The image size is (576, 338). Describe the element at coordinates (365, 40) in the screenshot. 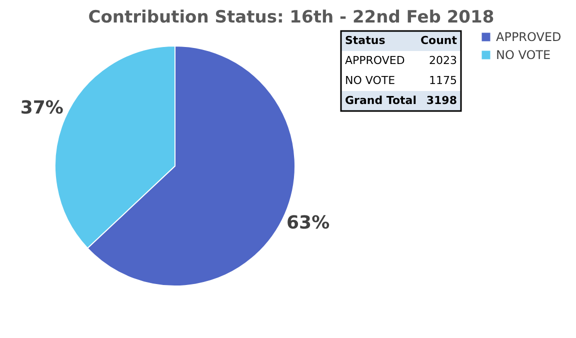

I see `text: Status` at that location.